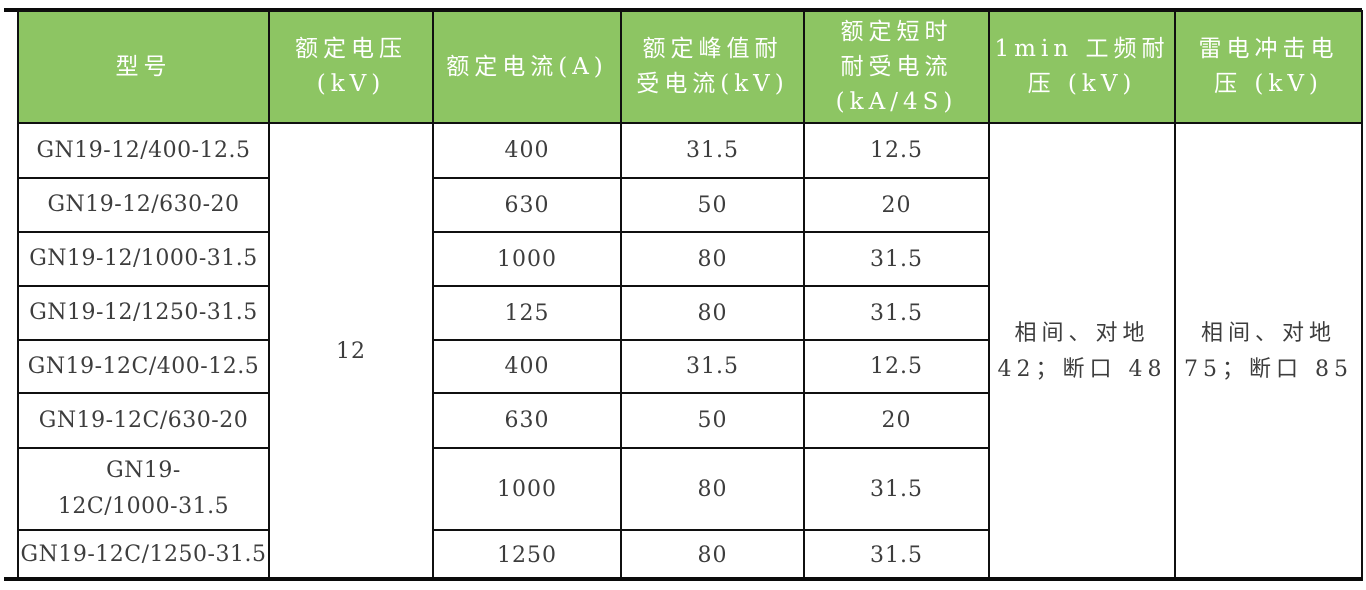  I want to click on header-rated-voltage: 额定电压 (kV), so click(351, 67).